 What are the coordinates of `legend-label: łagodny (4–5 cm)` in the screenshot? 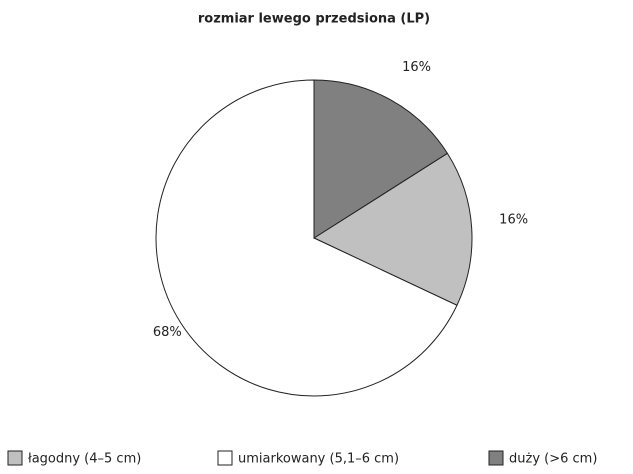 It's located at (84, 459).